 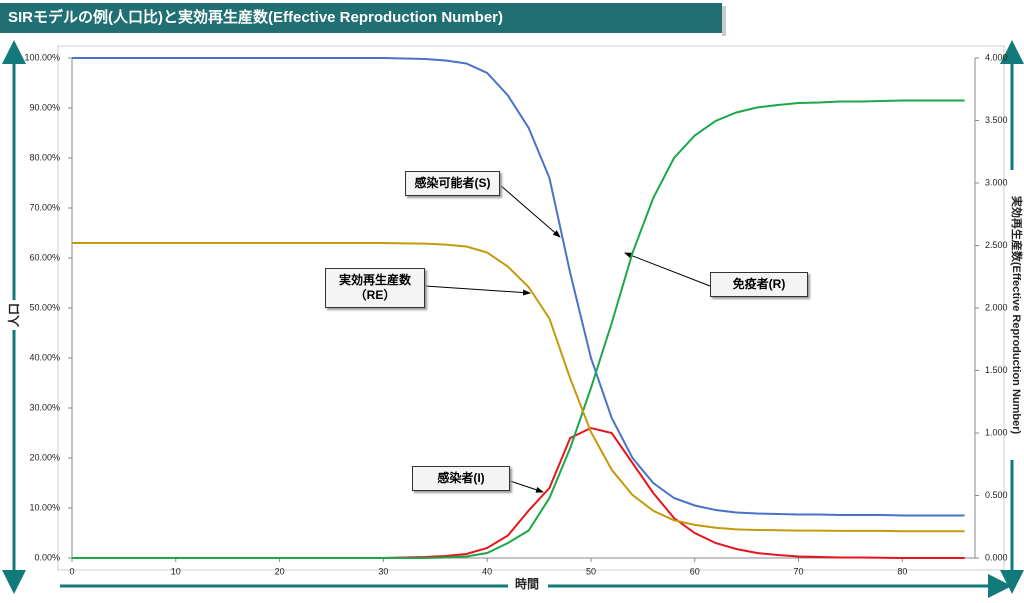 I want to click on y-tick-label: 80.00%, so click(x=44, y=157).